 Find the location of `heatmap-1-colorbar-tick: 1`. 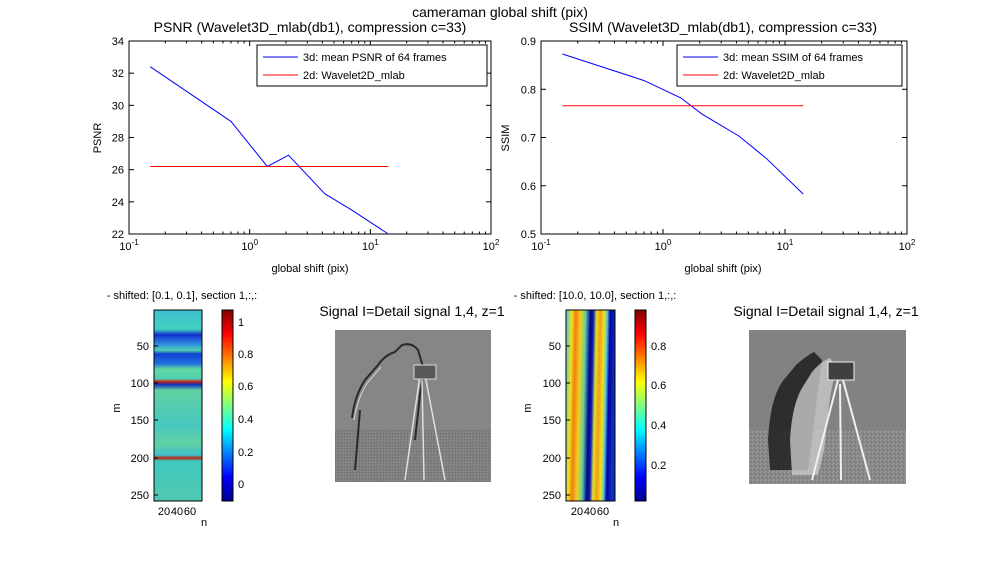

heatmap-1-colorbar-tick: 1 is located at coordinates (241, 323).